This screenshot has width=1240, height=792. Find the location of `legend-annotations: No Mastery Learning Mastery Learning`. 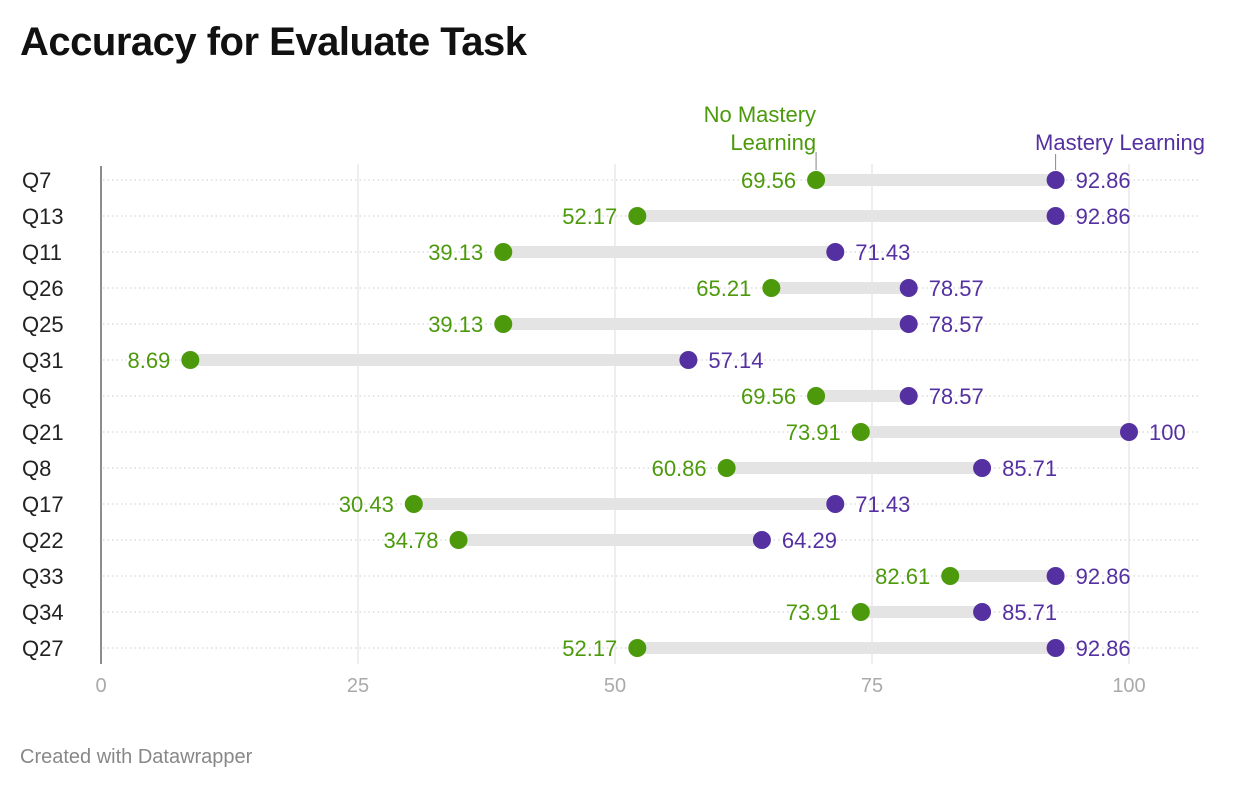

legend-annotations: No Mastery Learning Mastery Learning is located at coordinates (954, 136).